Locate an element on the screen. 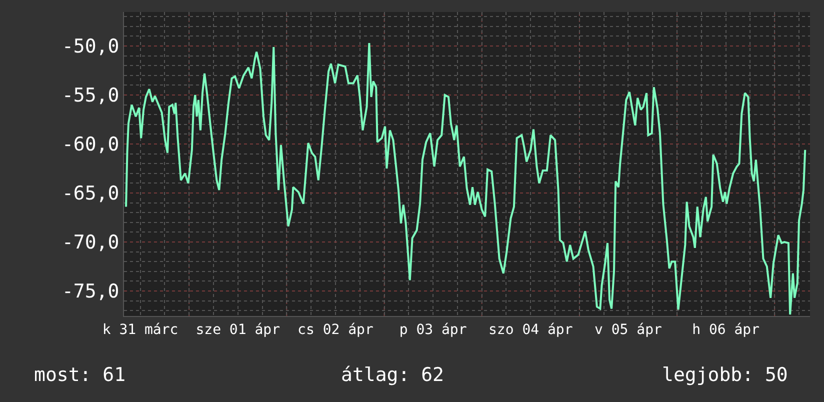  x-tick-label: k 31 márc is located at coordinates (140, 330).